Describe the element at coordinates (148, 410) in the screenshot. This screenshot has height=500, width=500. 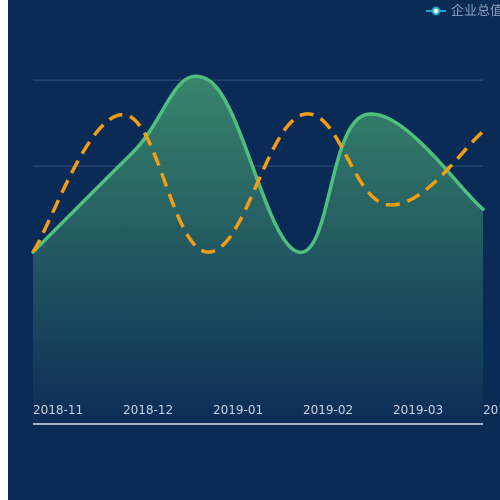
I see `x-tick-label: 2018-12` at that location.